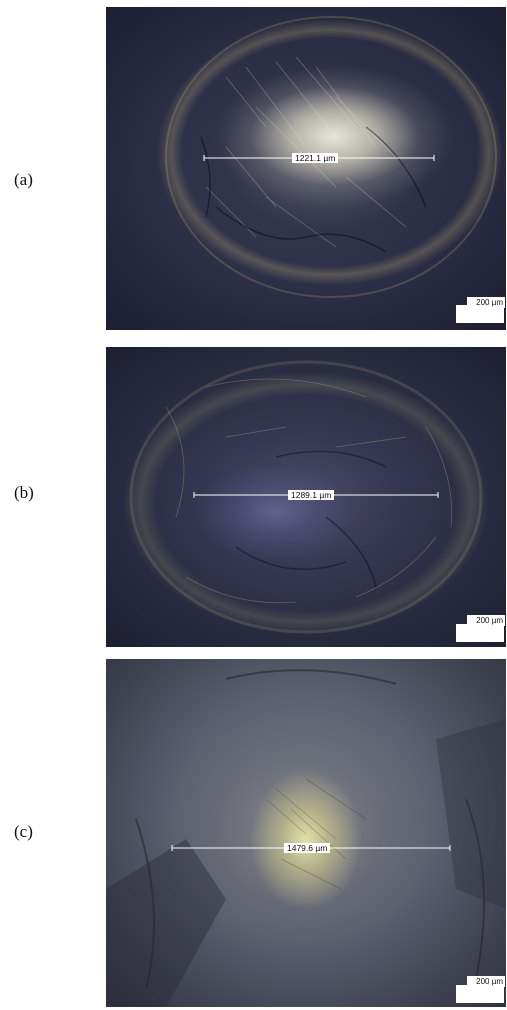 The width and height of the screenshot is (507, 1010). Describe the element at coordinates (480, 994) in the screenshot. I see `scale-bar-c` at that location.